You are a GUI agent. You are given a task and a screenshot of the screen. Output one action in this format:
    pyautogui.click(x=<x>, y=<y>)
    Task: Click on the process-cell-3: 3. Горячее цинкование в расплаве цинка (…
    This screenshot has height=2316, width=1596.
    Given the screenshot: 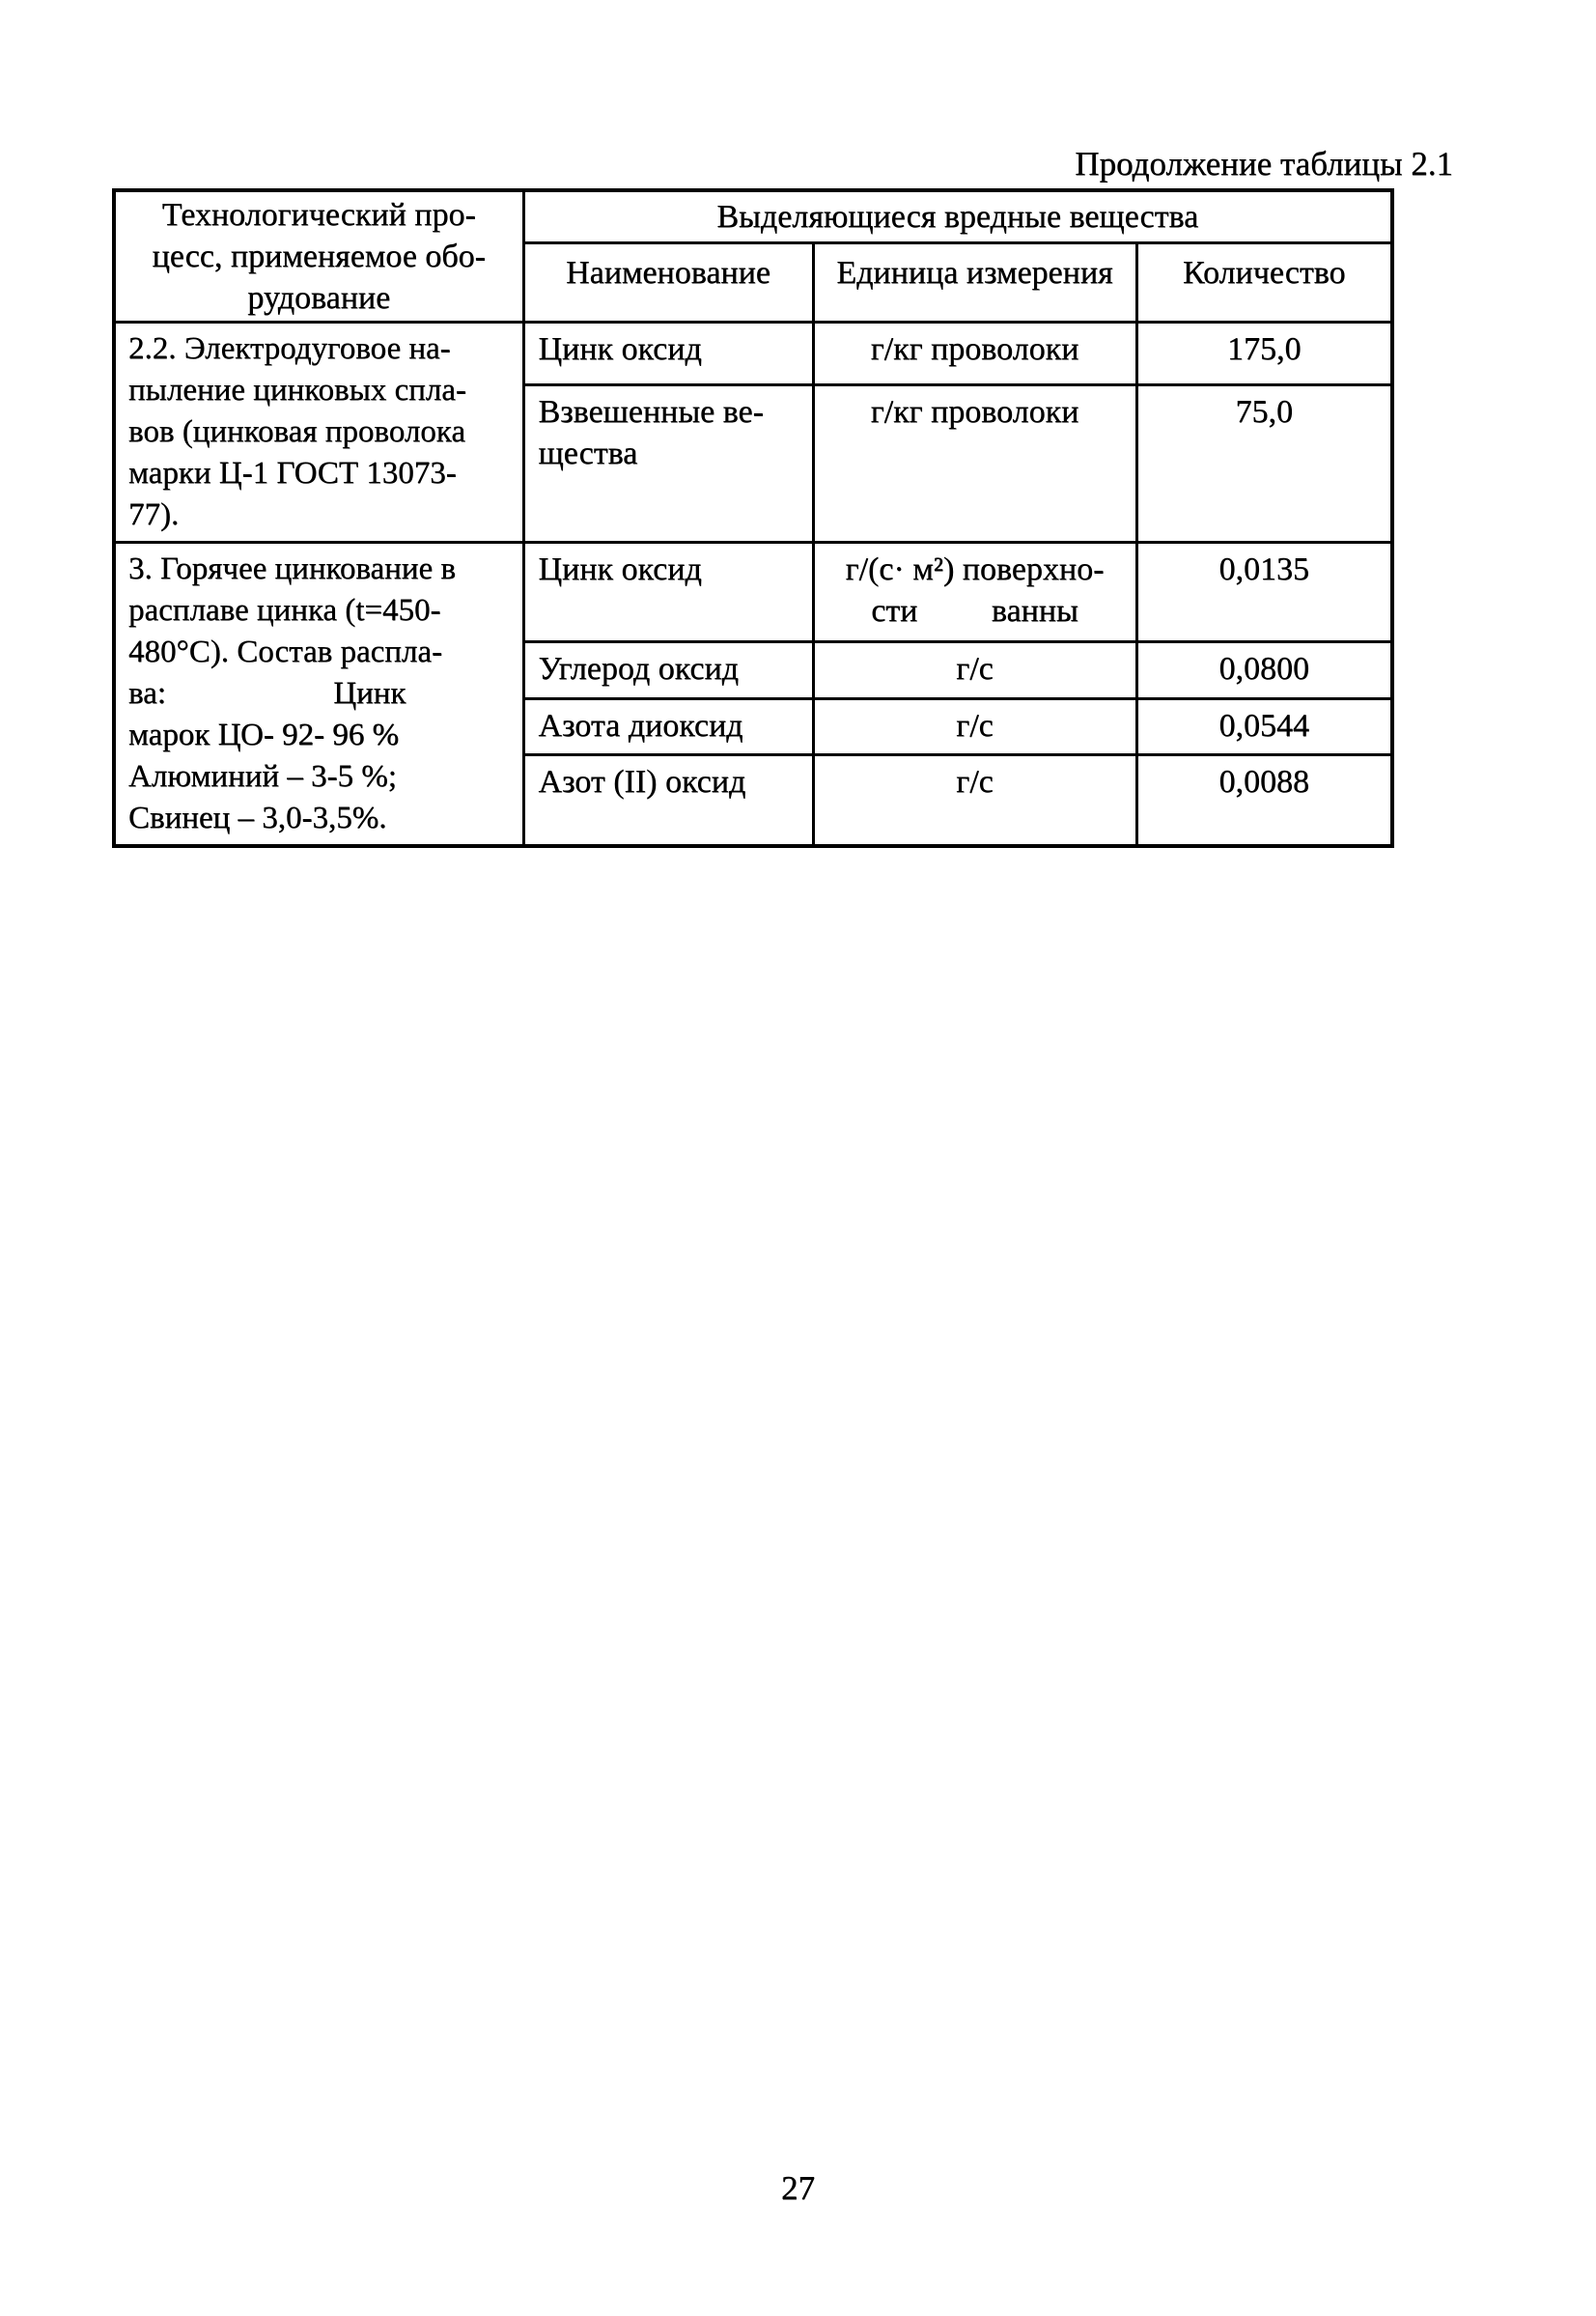 What is the action you would take?
    pyautogui.click(x=319, y=694)
    